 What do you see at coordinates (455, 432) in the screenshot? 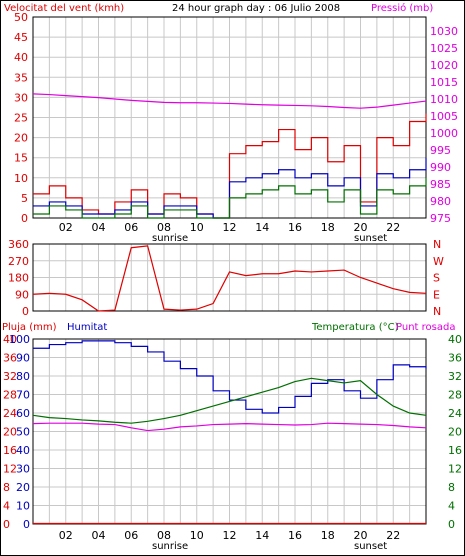
I see `temperature-tick-label: 20` at bounding box center [455, 432].